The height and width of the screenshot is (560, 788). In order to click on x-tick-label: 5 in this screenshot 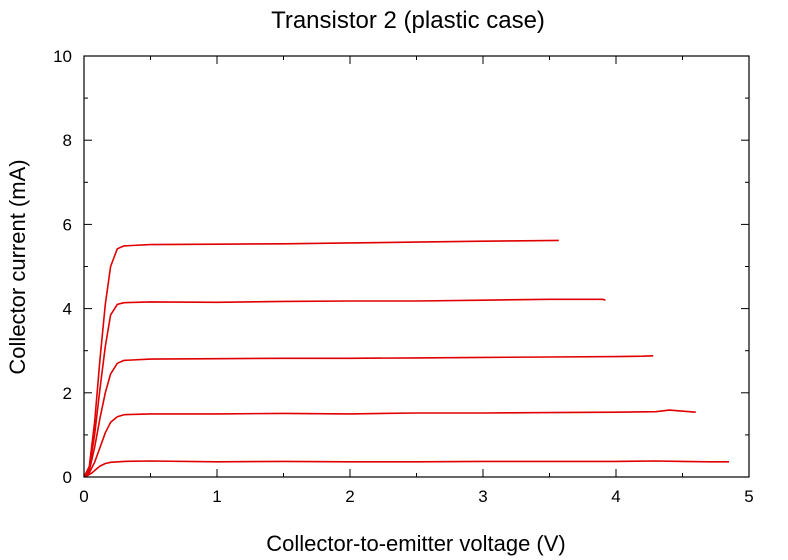, I will do `click(748, 496)`.